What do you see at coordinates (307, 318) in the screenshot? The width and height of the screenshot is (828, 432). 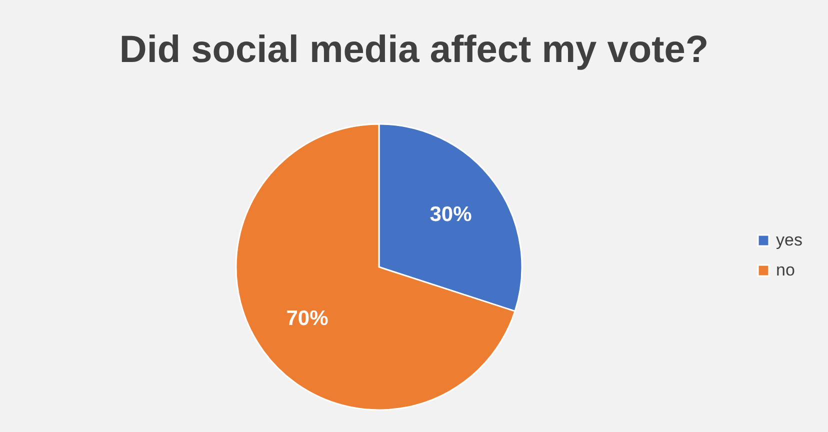 I see `data-label: 70%` at bounding box center [307, 318].